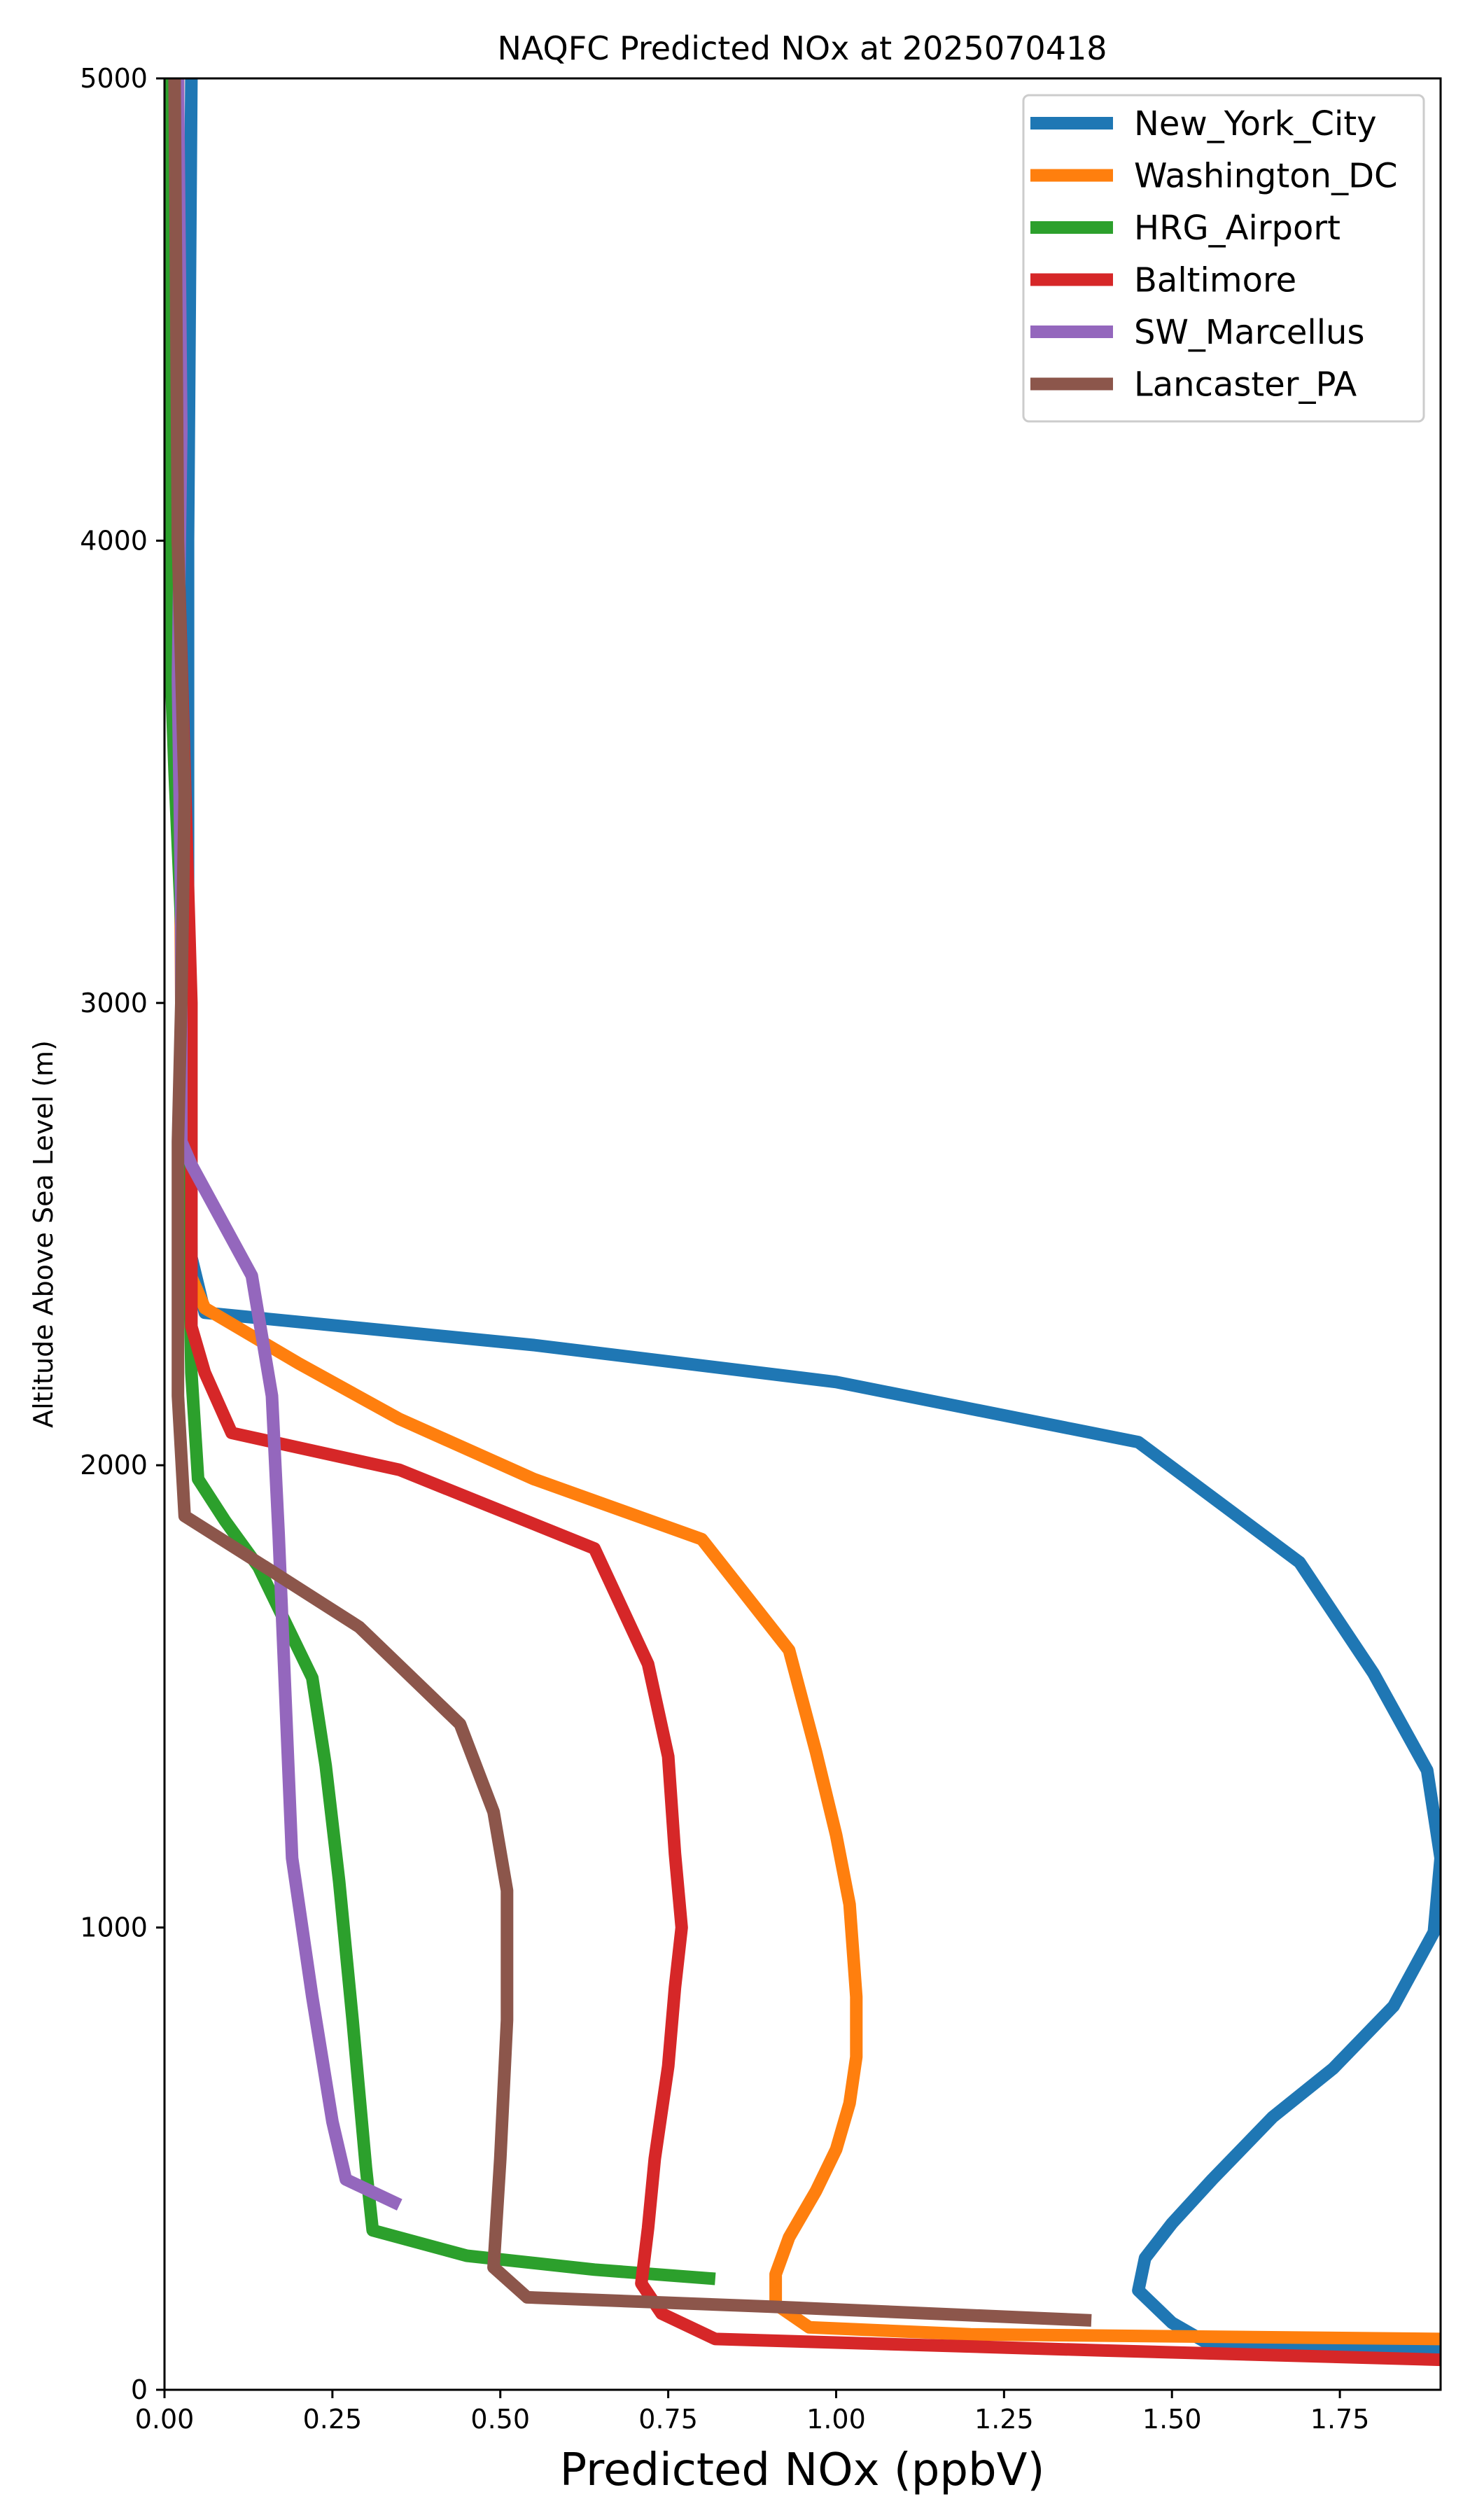 Image resolution: width=1470 pixels, height=2520 pixels. What do you see at coordinates (333, 2419) in the screenshot?
I see `x-tick-label: 0.25` at bounding box center [333, 2419].